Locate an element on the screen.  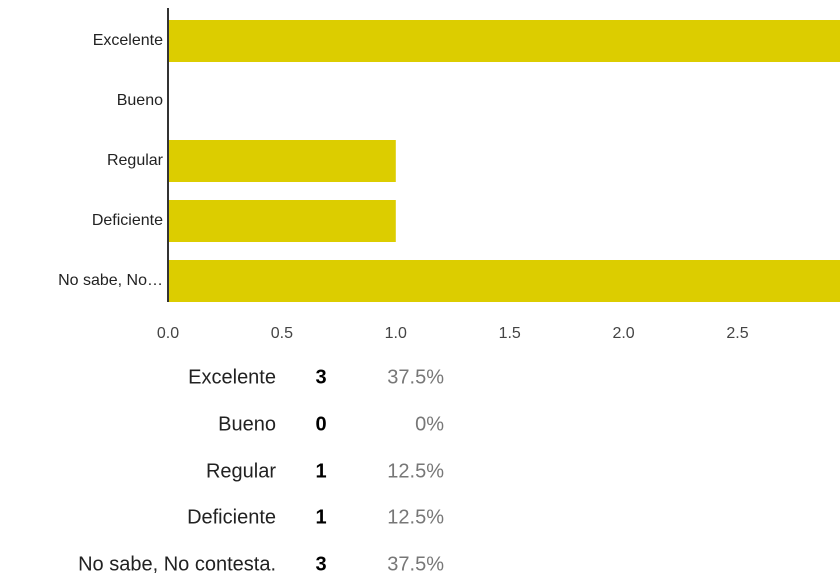
row-count: 0 is located at coordinates (320, 424).